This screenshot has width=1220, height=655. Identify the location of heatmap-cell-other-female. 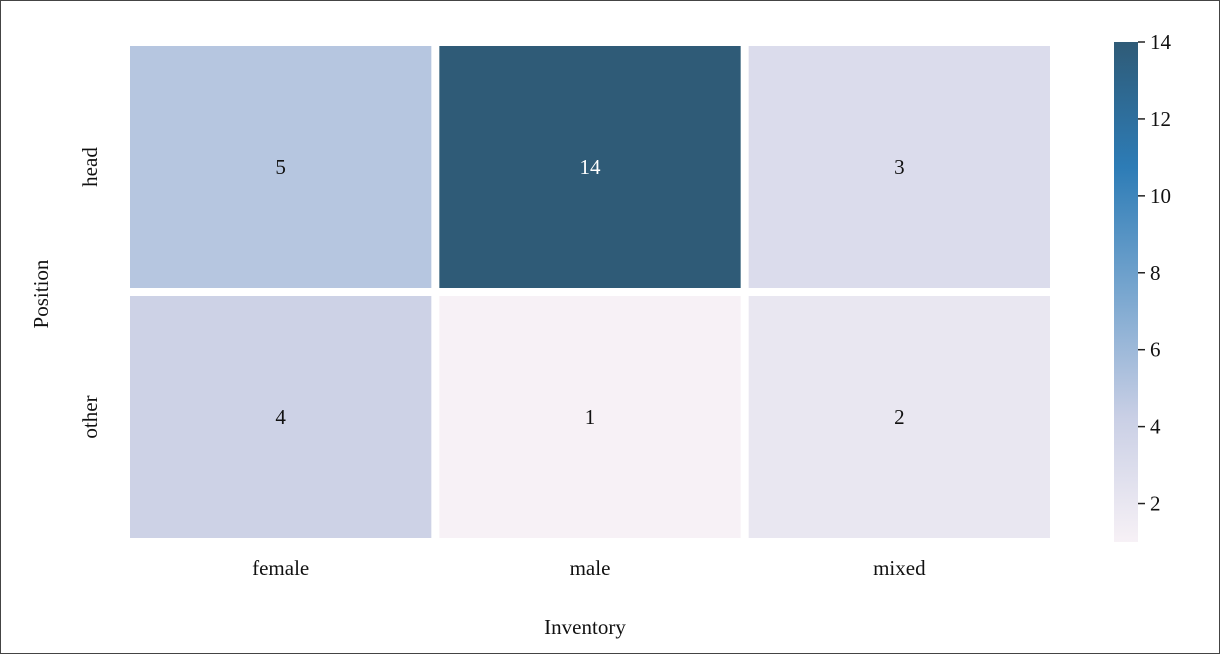
(281, 417).